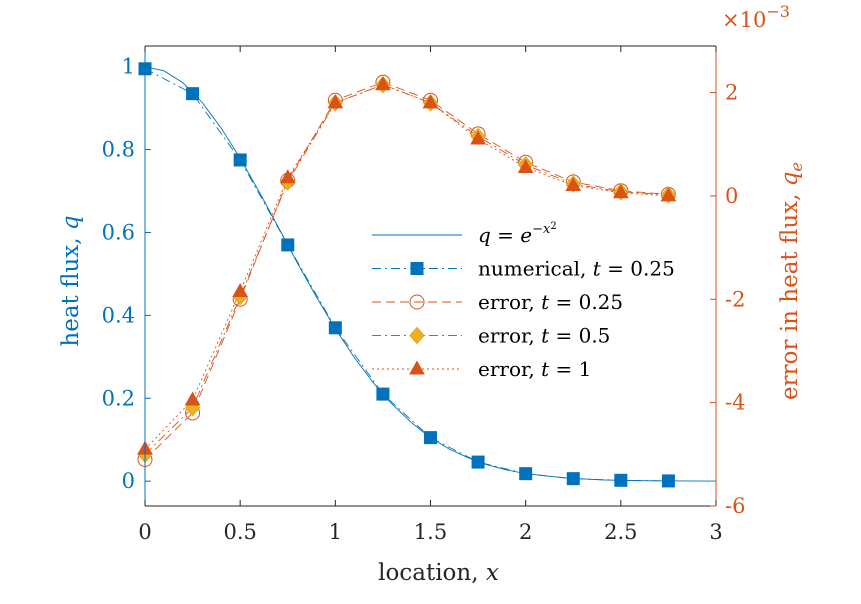  What do you see at coordinates (128, 481) in the screenshot?
I see `y-tick-label: 0` at bounding box center [128, 481].